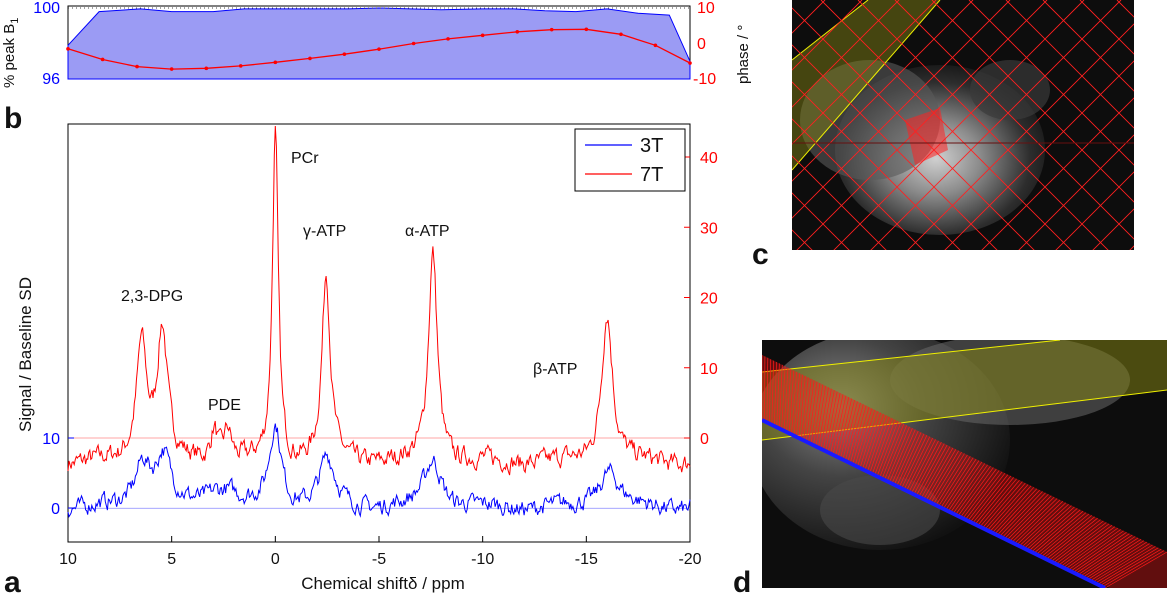  Describe the element at coordinates (68, 559) in the screenshot. I see `x-tick-label: 10` at that location.